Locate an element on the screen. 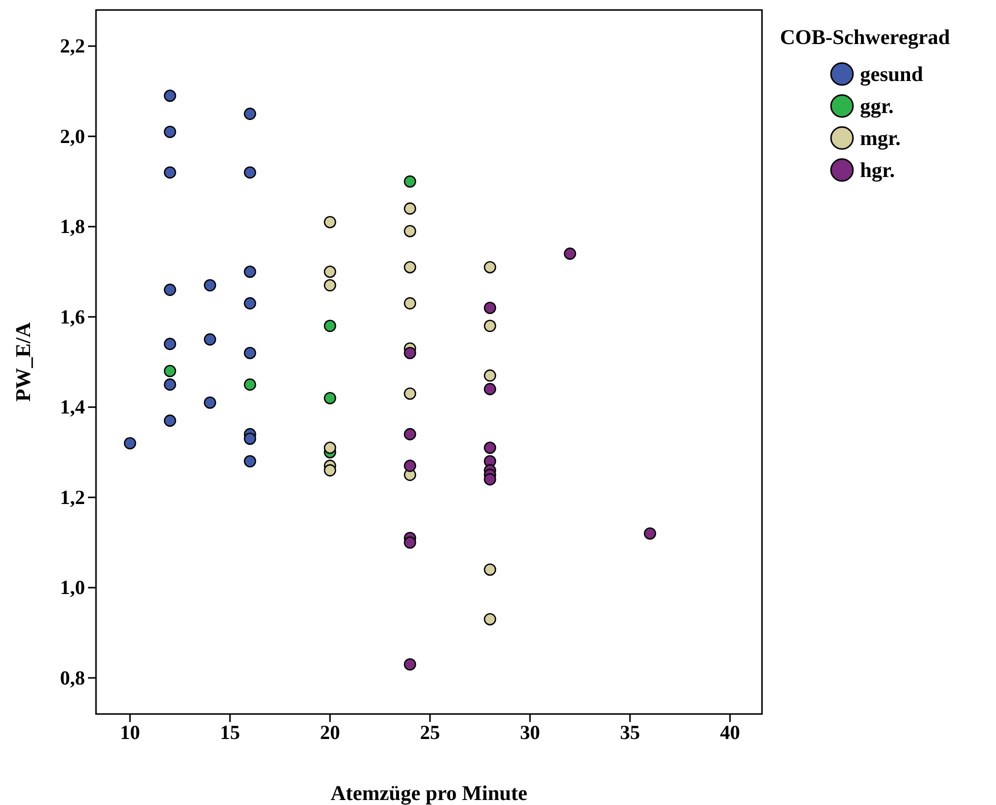  legend-label: hgr. is located at coordinates (877, 170).